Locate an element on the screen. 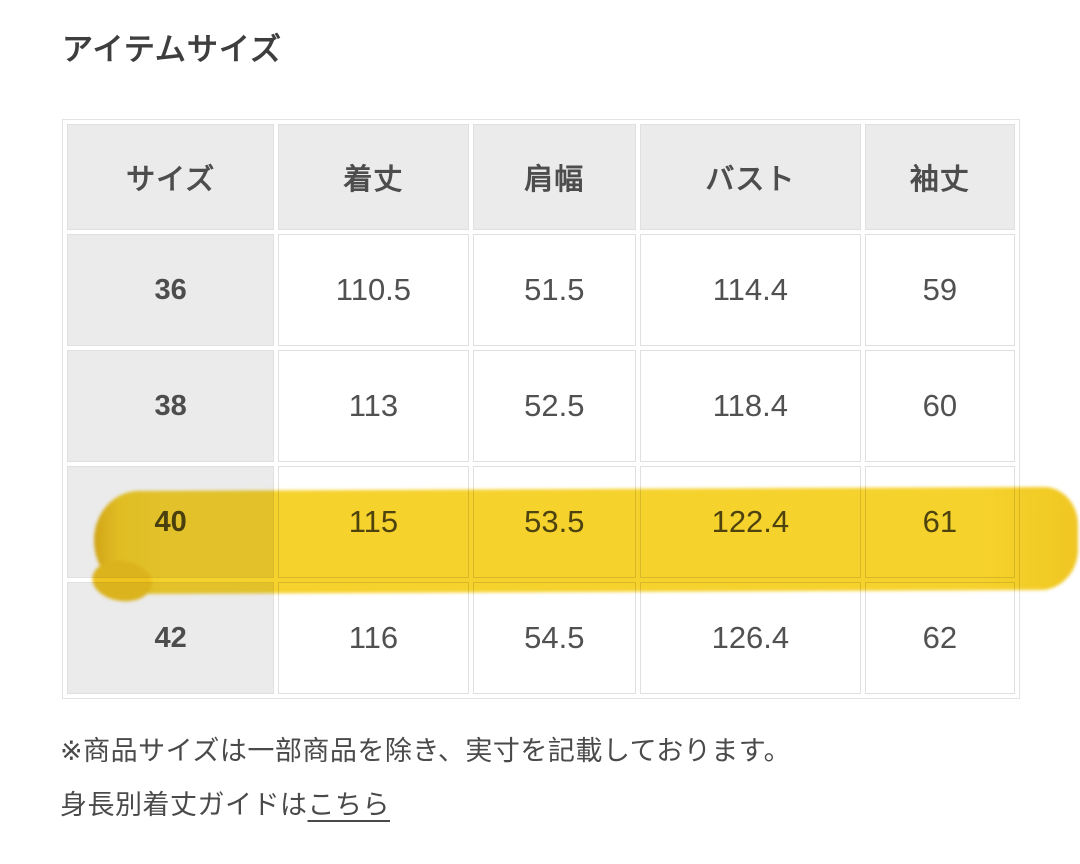 The width and height of the screenshot is (1080, 864). column-header-shoulder: 肩幅 is located at coordinates (554, 177).